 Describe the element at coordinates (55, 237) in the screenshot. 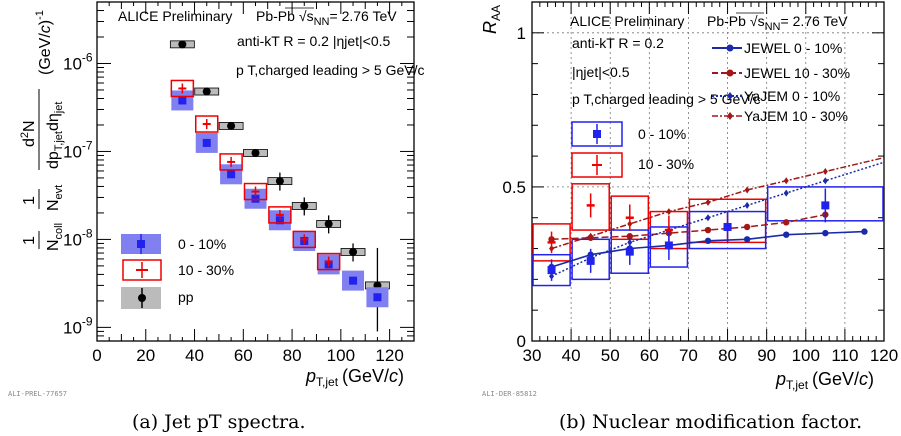

I see `svg-text: Ncoll` at that location.